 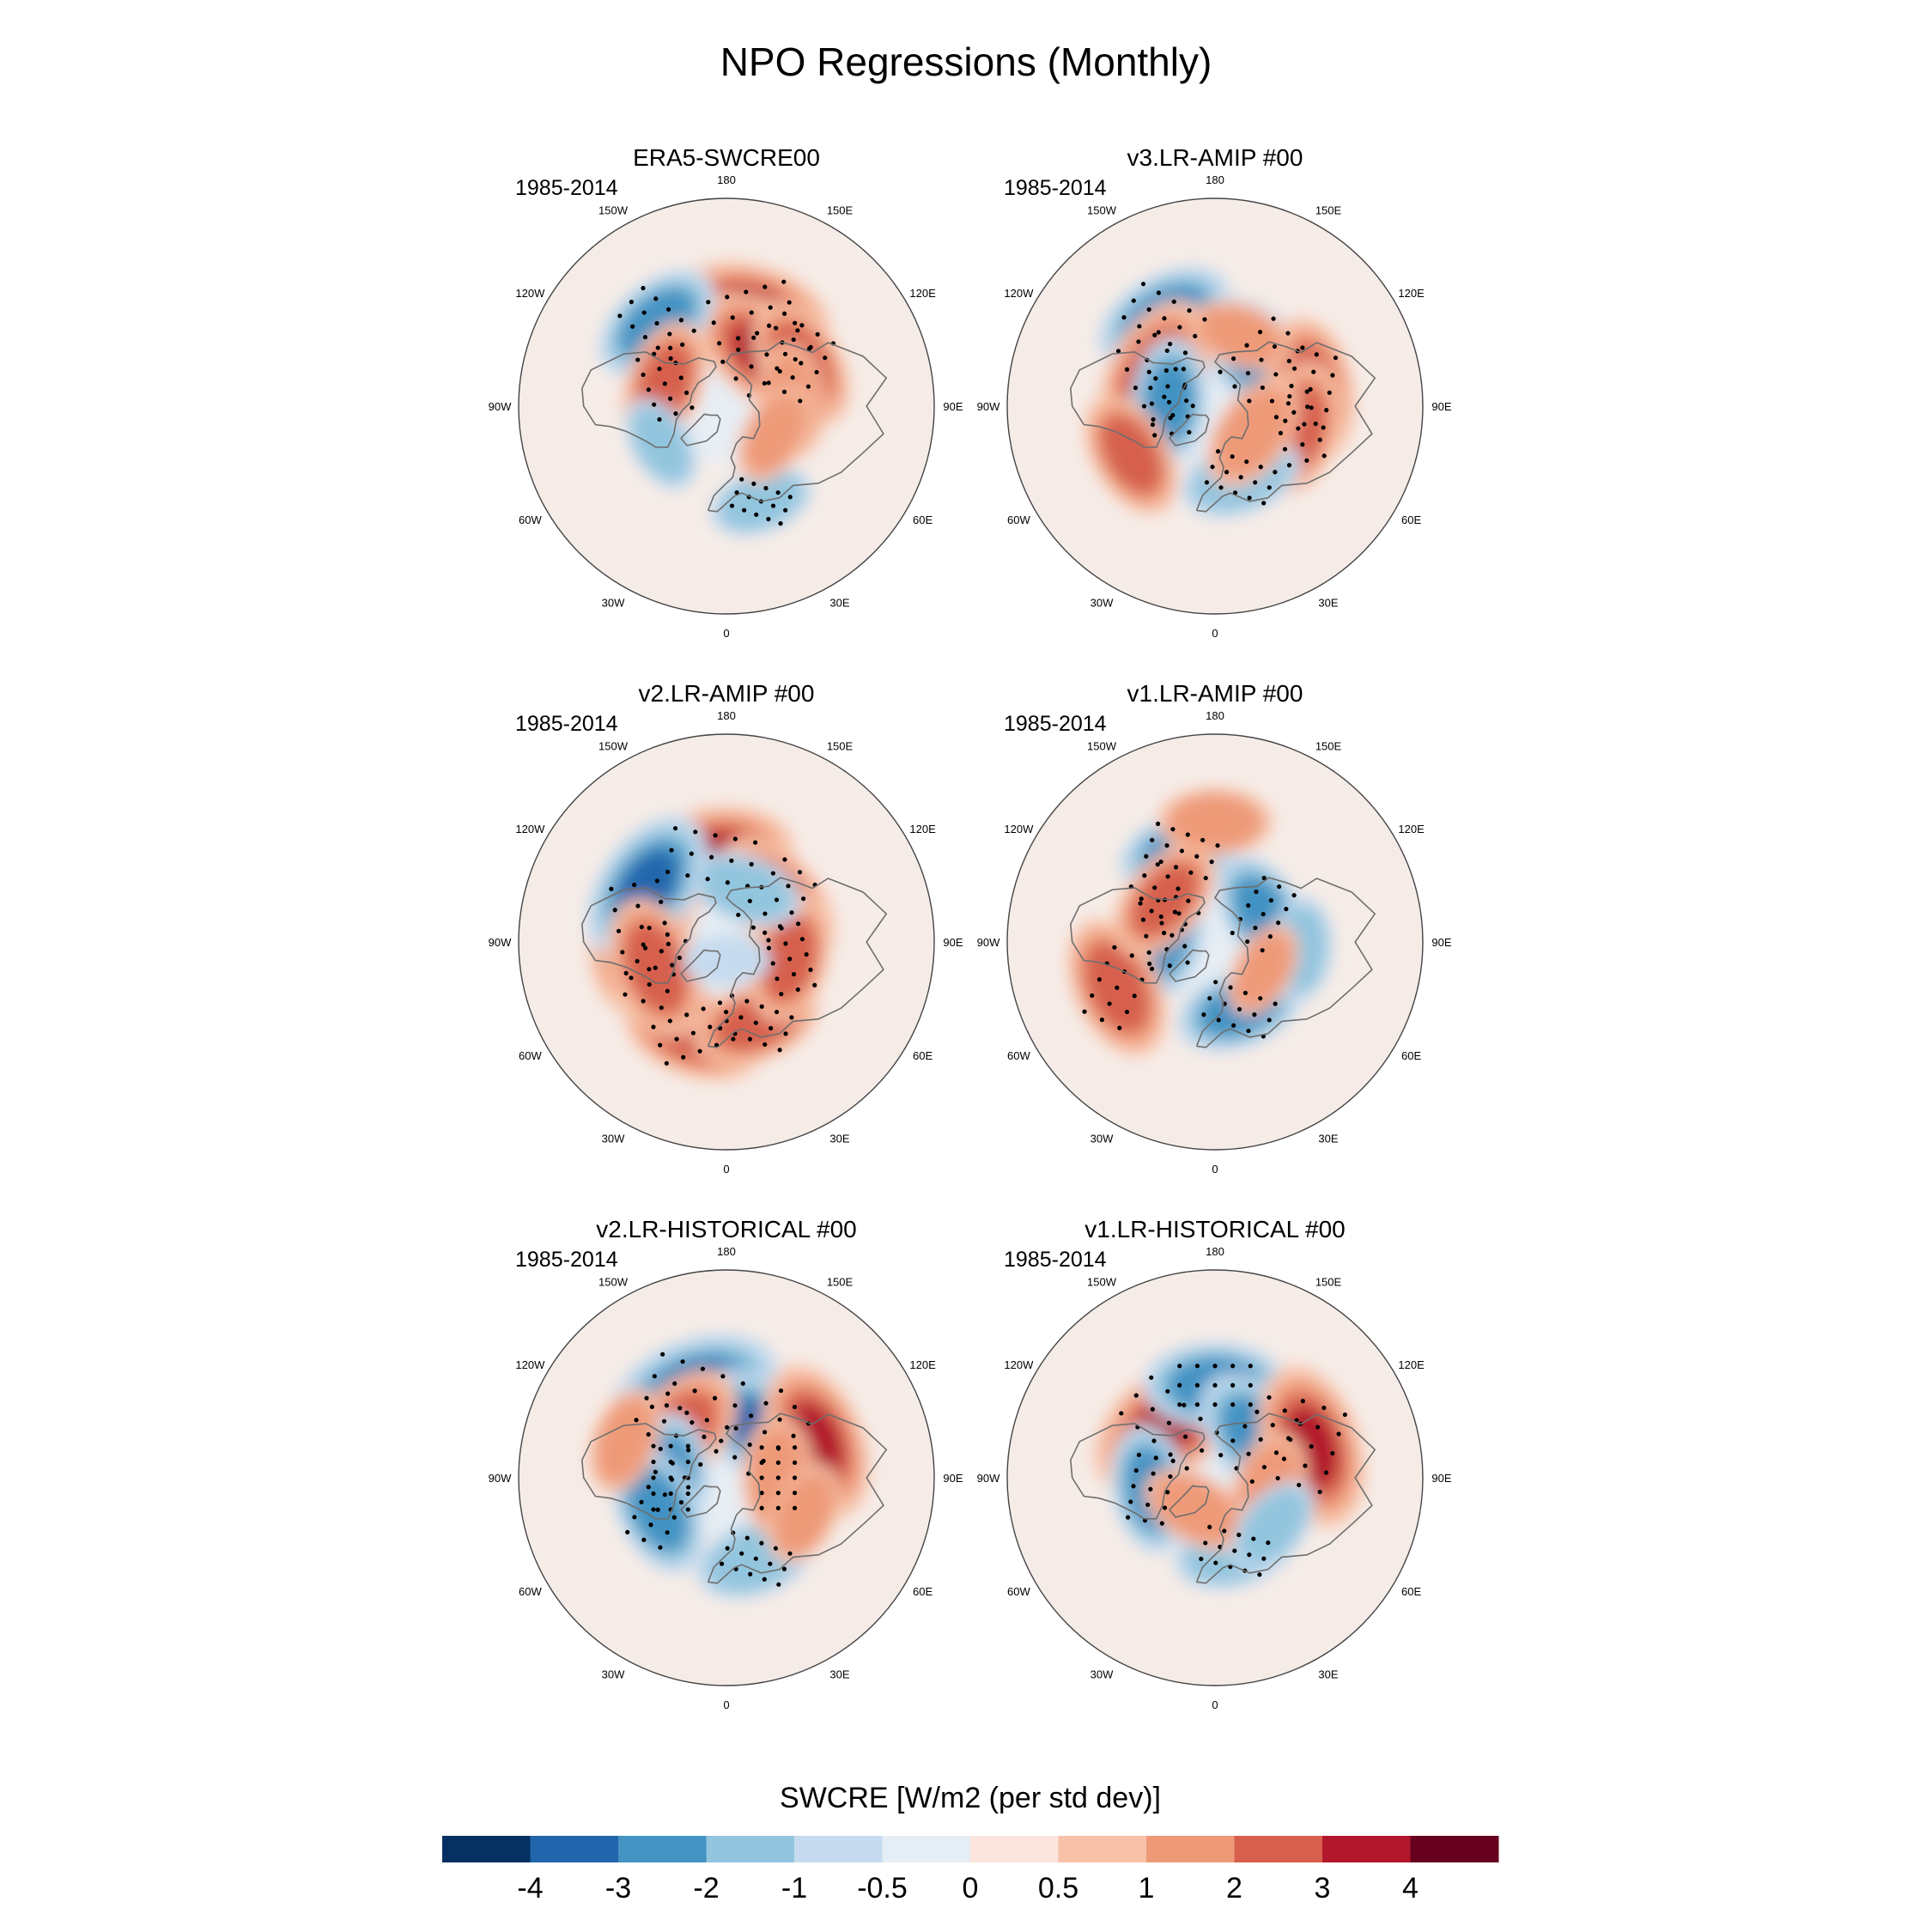 What do you see at coordinates (726, 633) in the screenshot?
I see `longitude-label: 0` at bounding box center [726, 633].